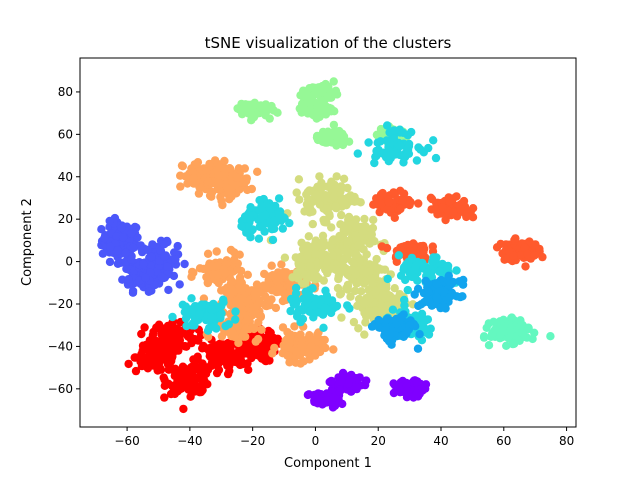 Image resolution: width=640 pixels, height=480 pixels. Describe the element at coordinates (344, 437) in the screenshot. I see `x-axis: −60 −40 −20 0 20 40 60 80` at that location.